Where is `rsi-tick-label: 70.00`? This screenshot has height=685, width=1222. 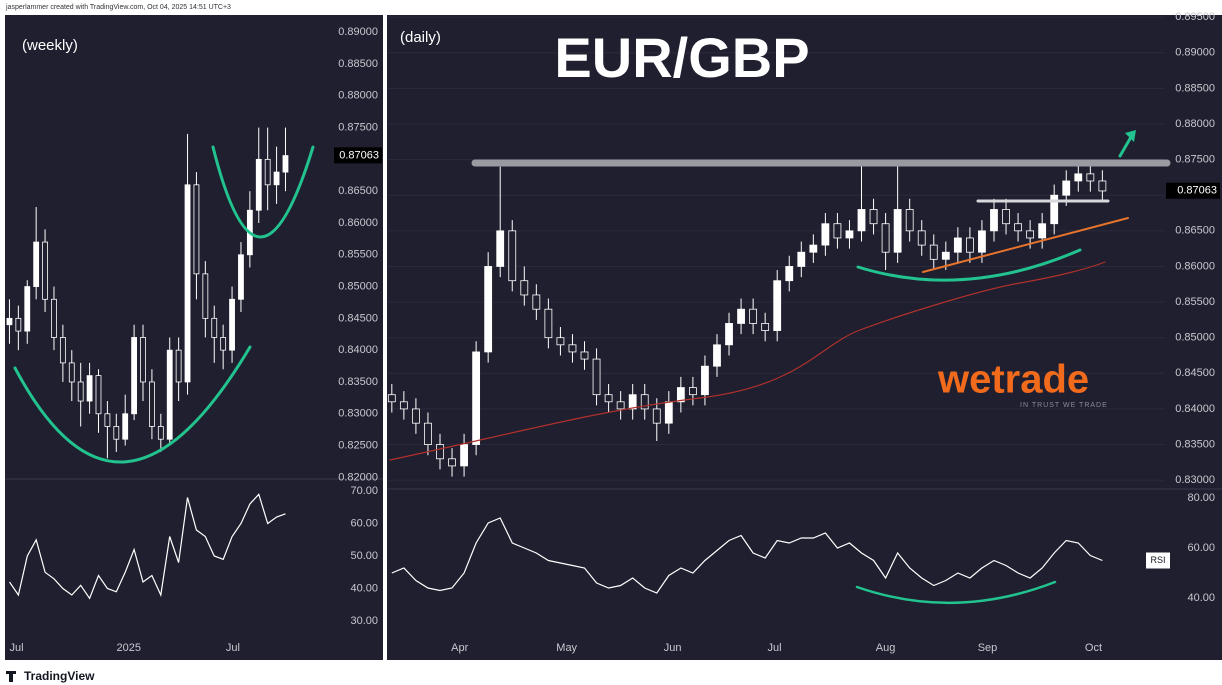 rsi-tick-label: 70.00 is located at coordinates (364, 491).